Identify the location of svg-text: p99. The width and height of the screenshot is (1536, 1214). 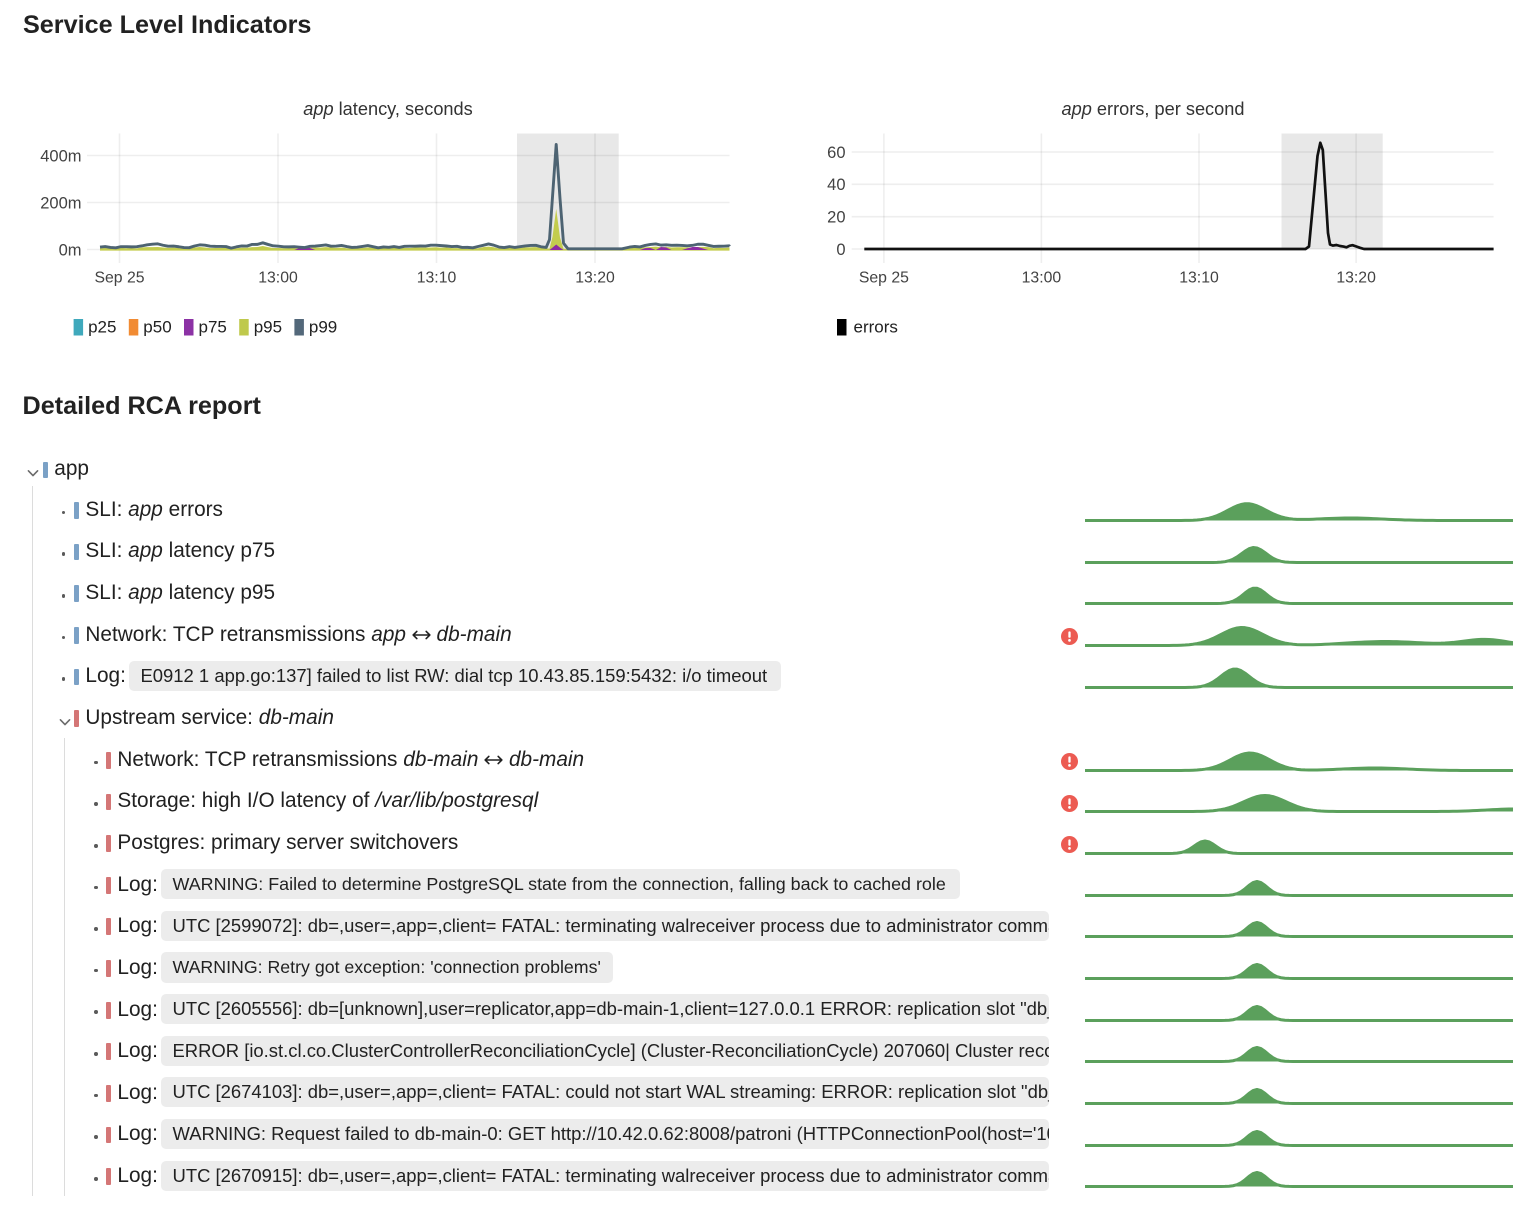
(323, 327).